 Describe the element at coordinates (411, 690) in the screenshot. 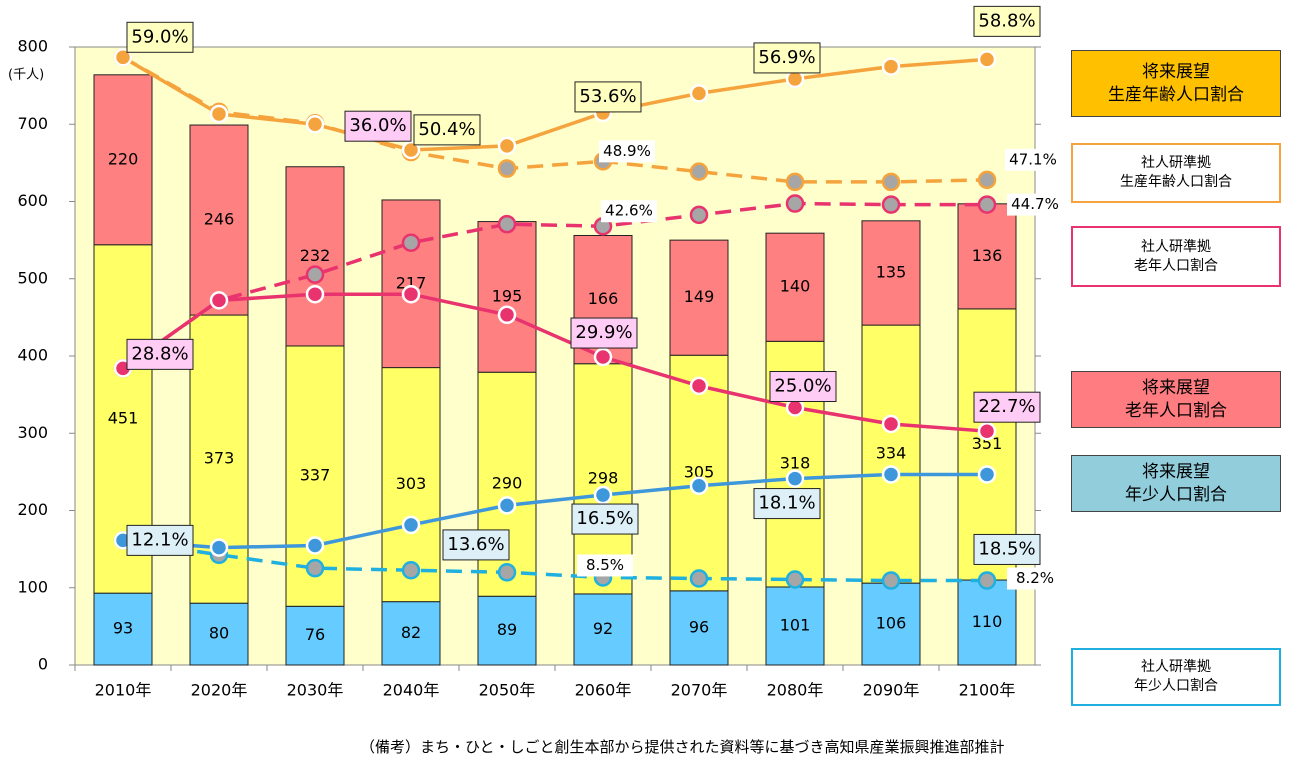

I see `x-tick-label: 2040年` at that location.